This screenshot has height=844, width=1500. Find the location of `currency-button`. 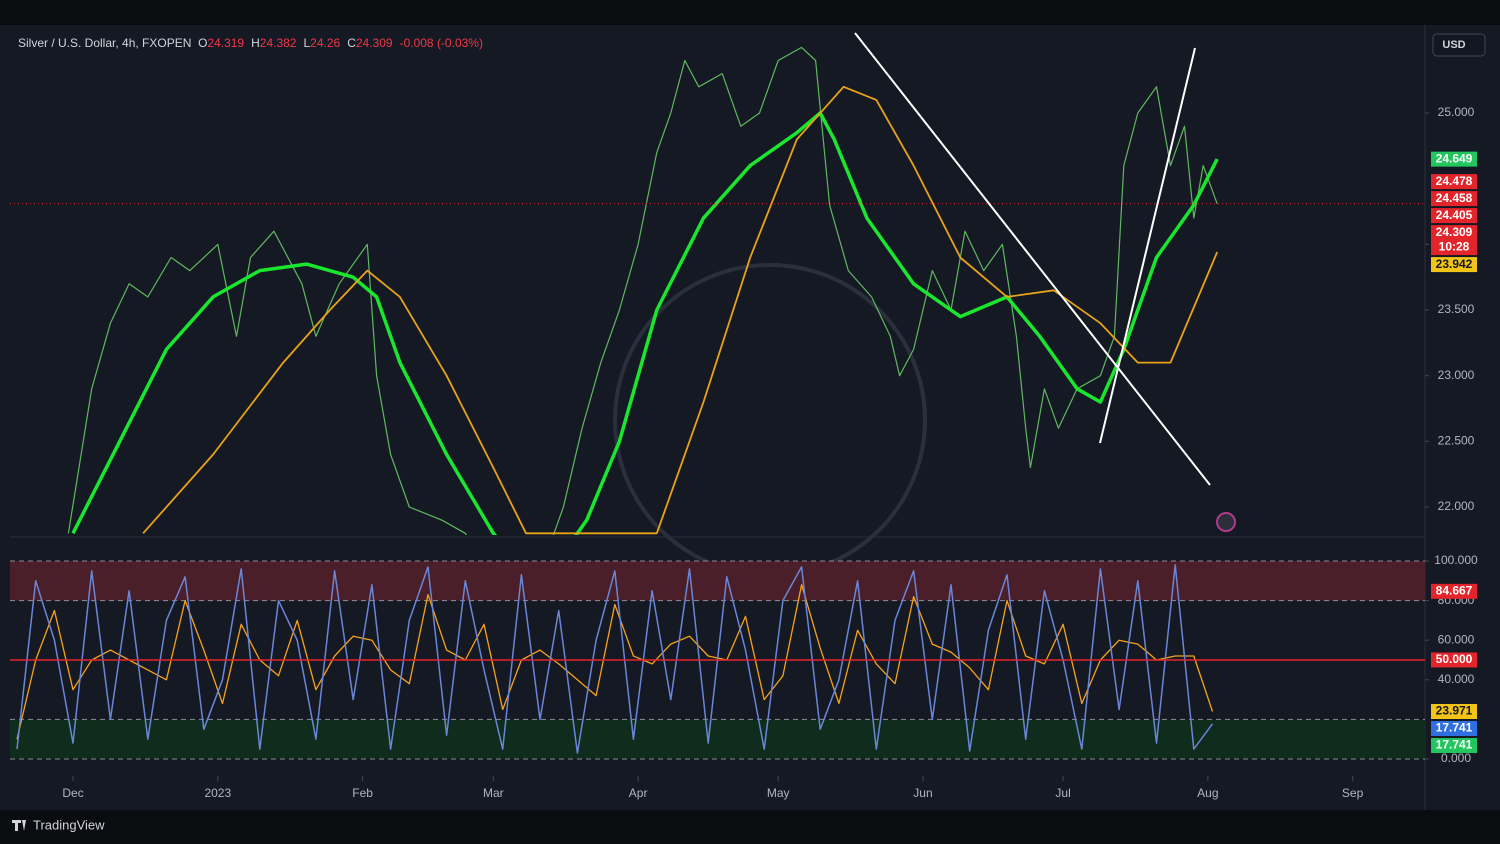

currency-button is located at coordinates (1459, 45).